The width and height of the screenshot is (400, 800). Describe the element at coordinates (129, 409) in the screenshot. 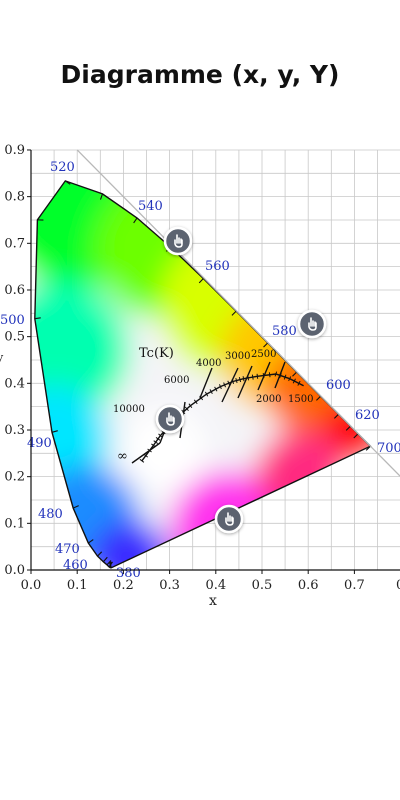

I see `cct-10000-label: 10000` at that location.